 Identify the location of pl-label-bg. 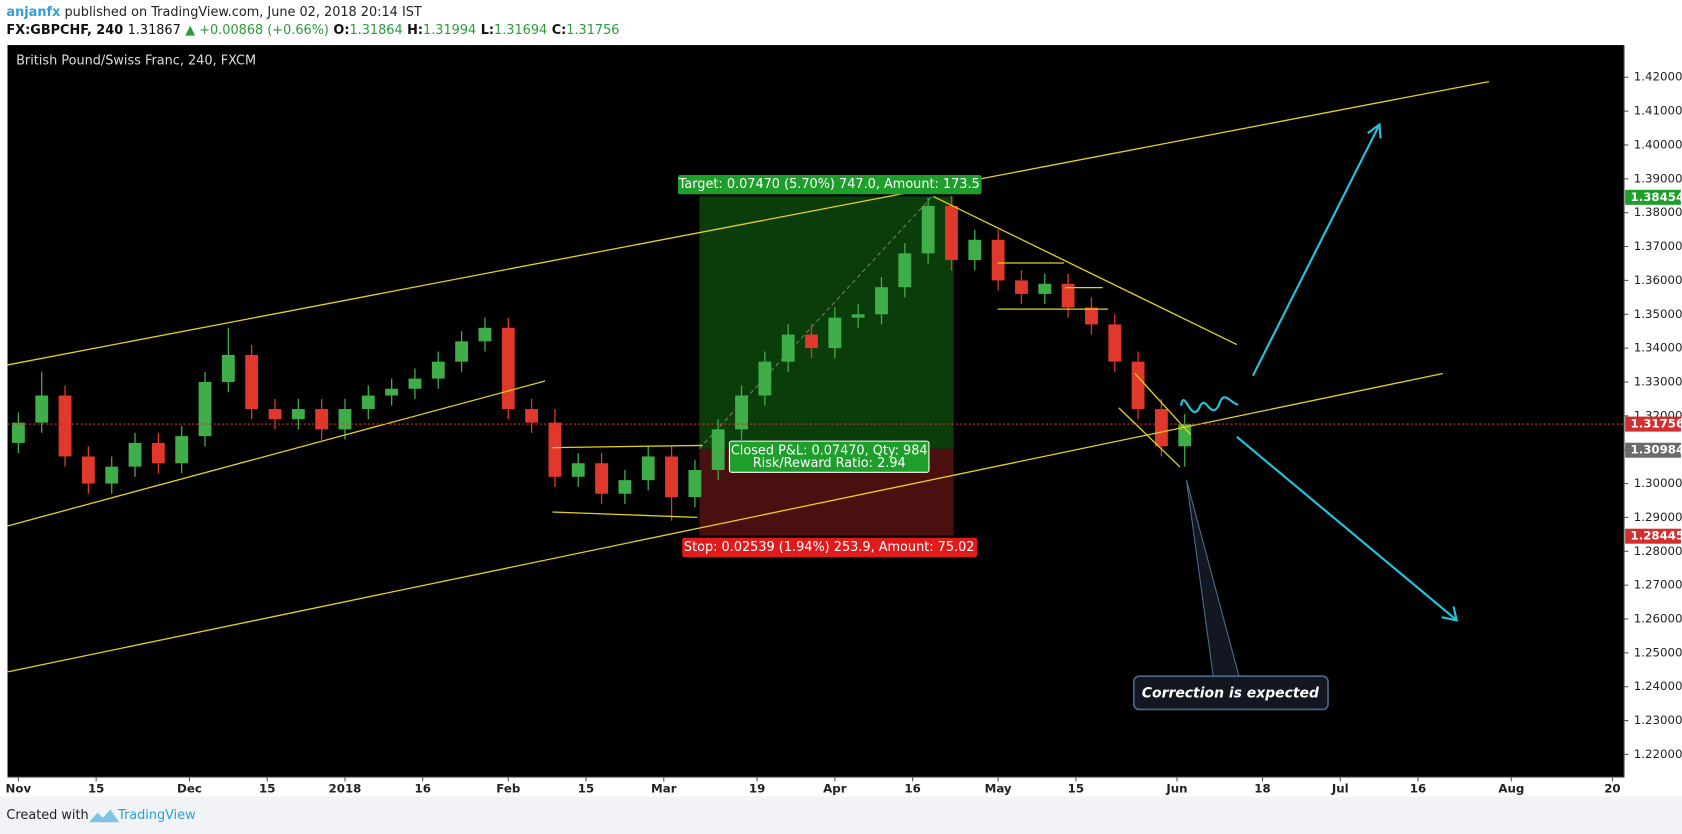
(829, 456).